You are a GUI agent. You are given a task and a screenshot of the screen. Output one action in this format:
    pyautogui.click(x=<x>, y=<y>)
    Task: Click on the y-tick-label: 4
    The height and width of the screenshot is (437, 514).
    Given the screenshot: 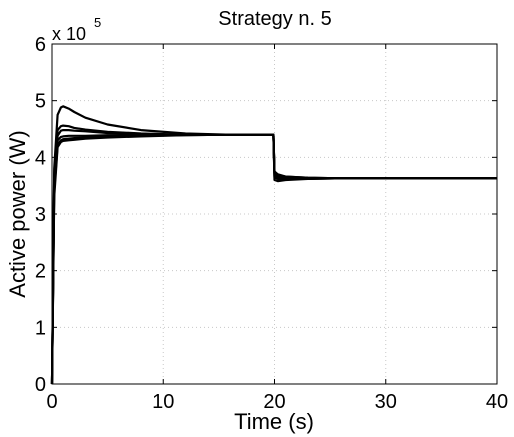 What is the action you would take?
    pyautogui.click(x=40, y=158)
    